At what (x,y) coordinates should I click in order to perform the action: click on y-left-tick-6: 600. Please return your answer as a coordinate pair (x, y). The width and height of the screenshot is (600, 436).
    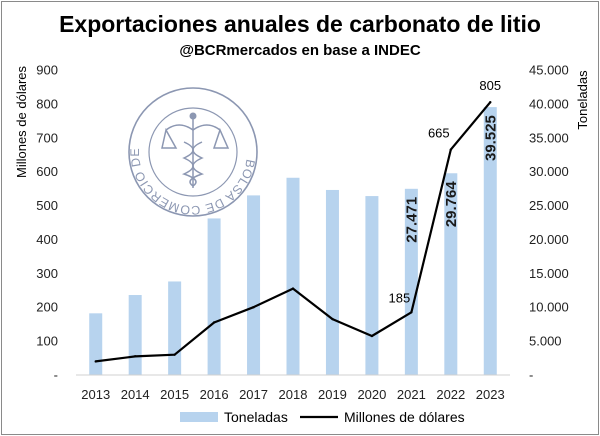
    Looking at the image, I should click on (47, 171).